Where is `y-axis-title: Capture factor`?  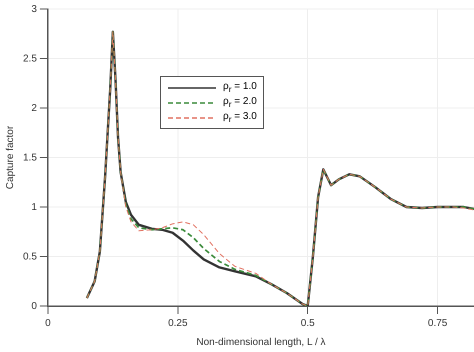 y-axis-title: Capture factor is located at coordinates (10, 157).